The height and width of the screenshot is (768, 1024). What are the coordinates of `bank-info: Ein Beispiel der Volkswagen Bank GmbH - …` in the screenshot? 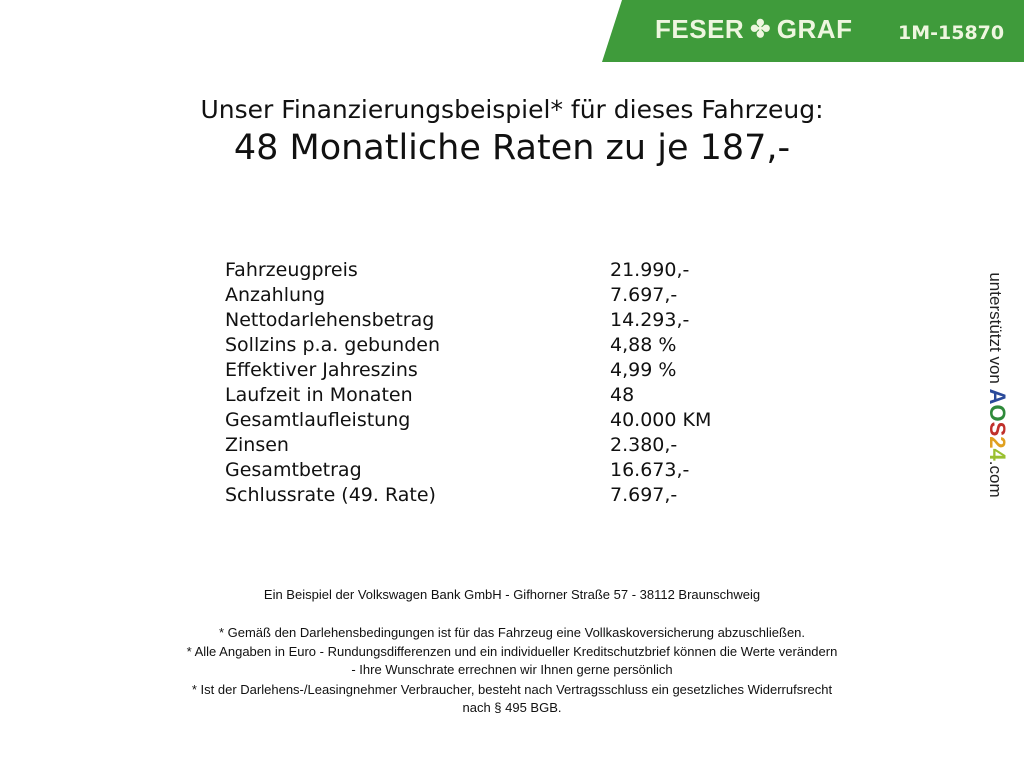 It's located at (512, 594).